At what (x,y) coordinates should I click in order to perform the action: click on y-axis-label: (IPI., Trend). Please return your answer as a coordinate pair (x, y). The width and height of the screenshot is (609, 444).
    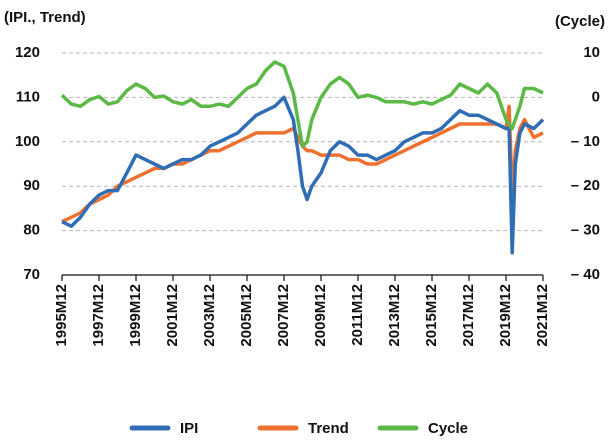
    Looking at the image, I should click on (45, 17).